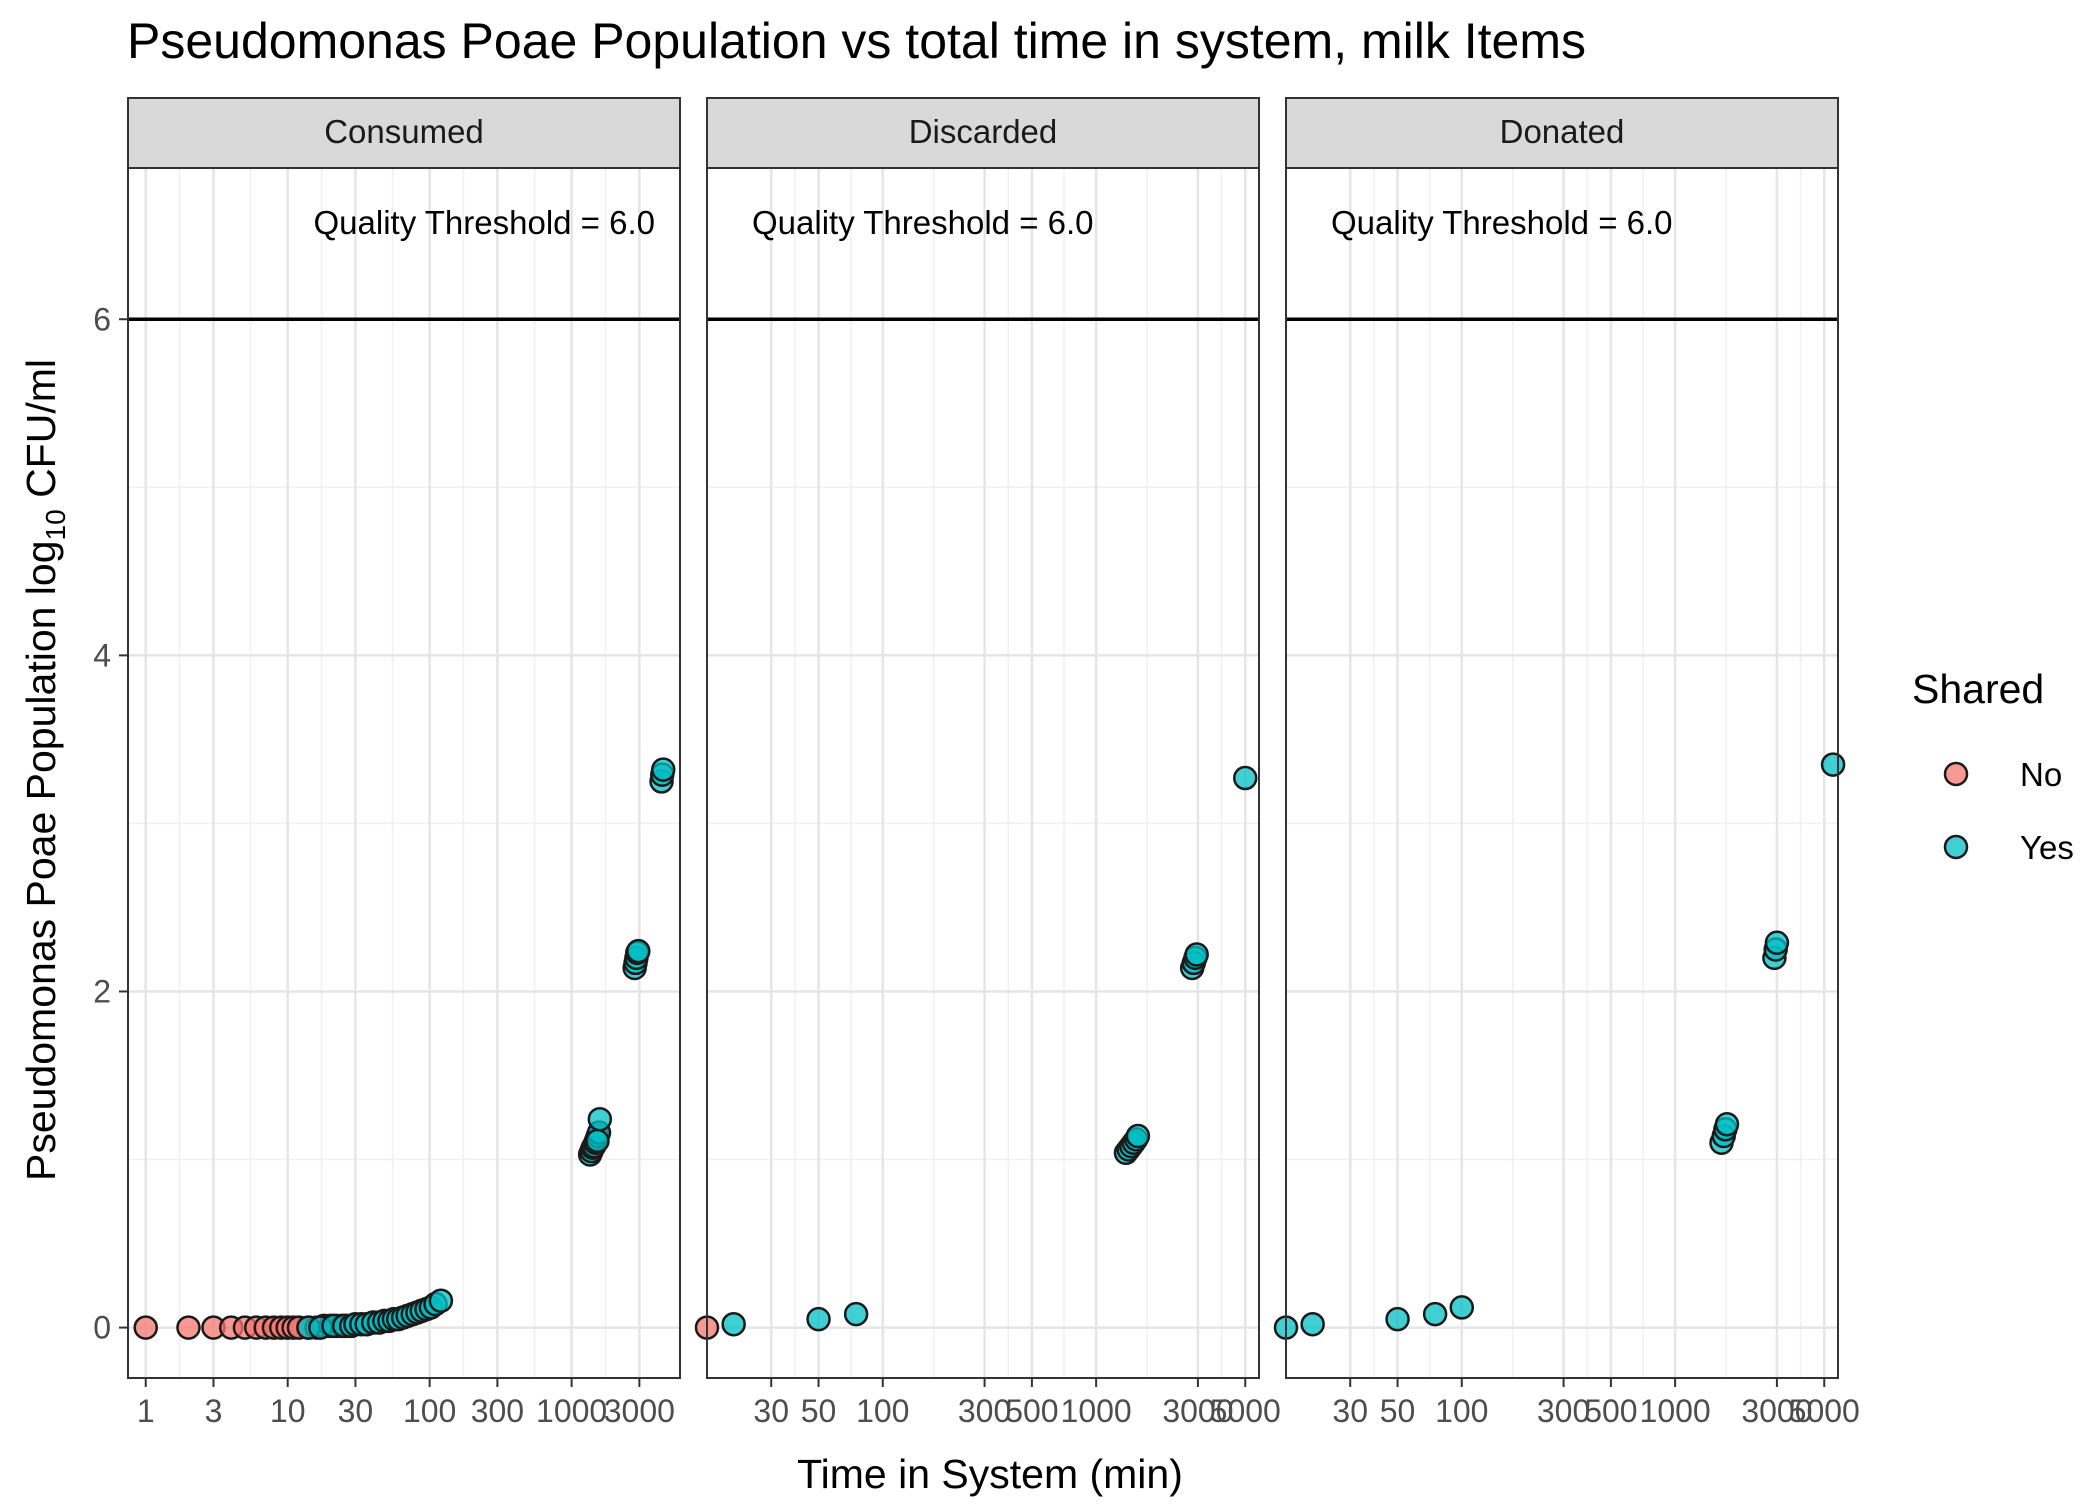 Image resolution: width=2100 pixels, height=1505 pixels. Describe the element at coordinates (1956, 847) in the screenshot. I see `legend-key-yes` at that location.